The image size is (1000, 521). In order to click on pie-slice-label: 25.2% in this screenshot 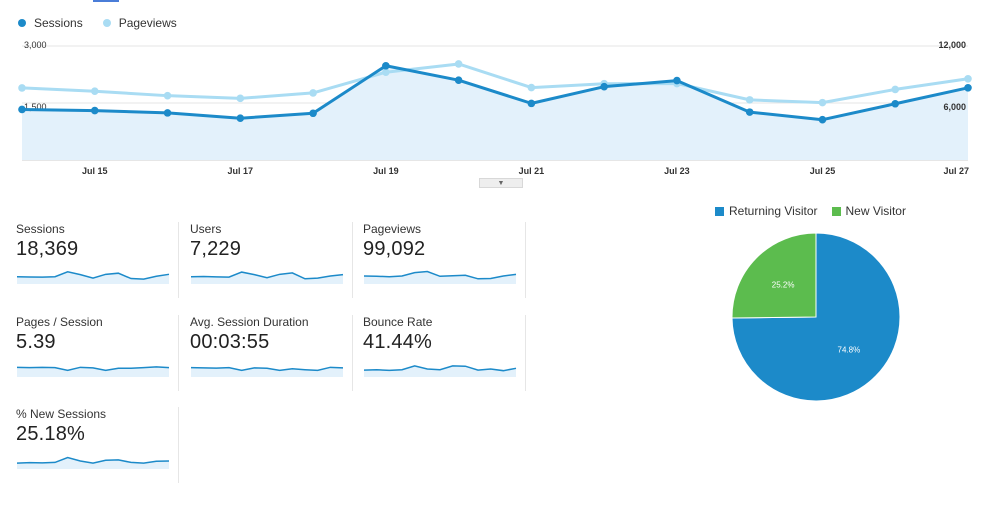, I will do `click(783, 285)`.